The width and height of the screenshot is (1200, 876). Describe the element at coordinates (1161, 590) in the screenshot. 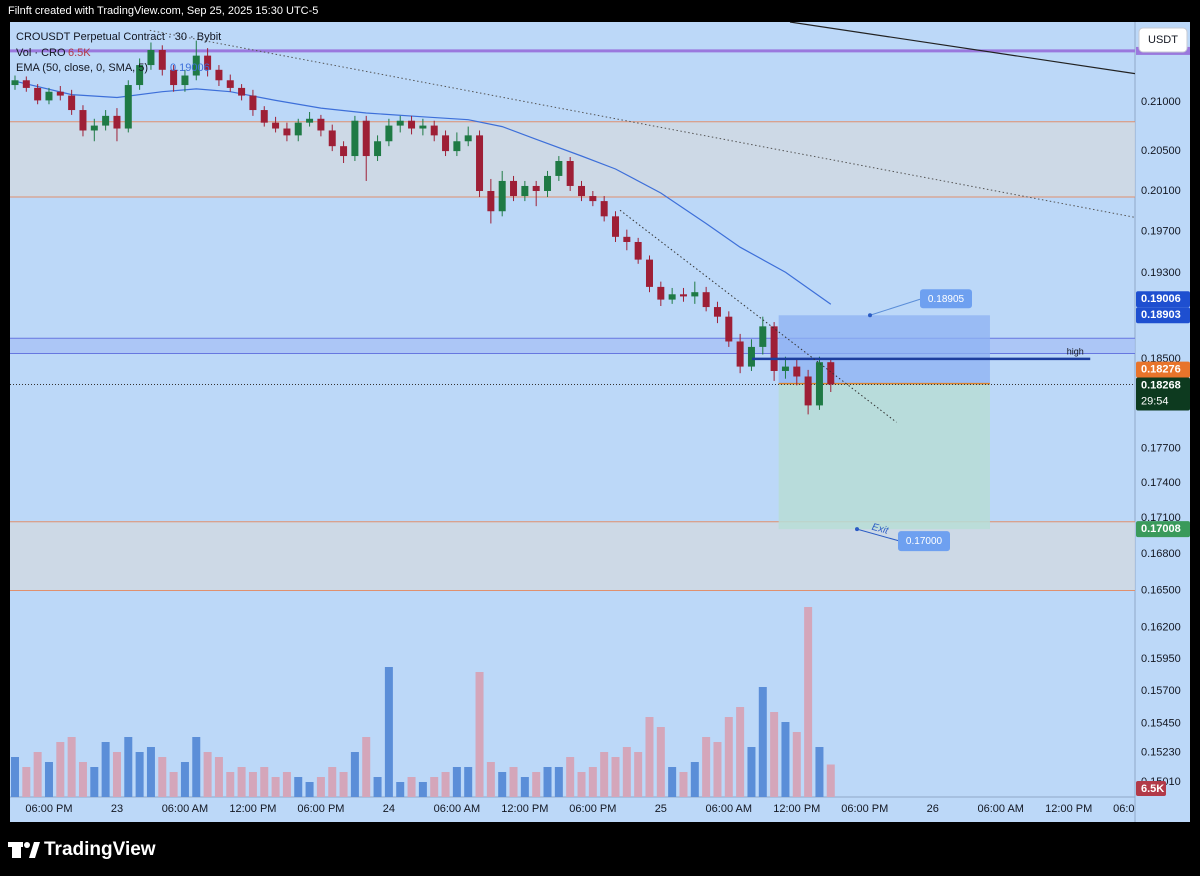

I see `y-tick-label: 0.16500` at that location.